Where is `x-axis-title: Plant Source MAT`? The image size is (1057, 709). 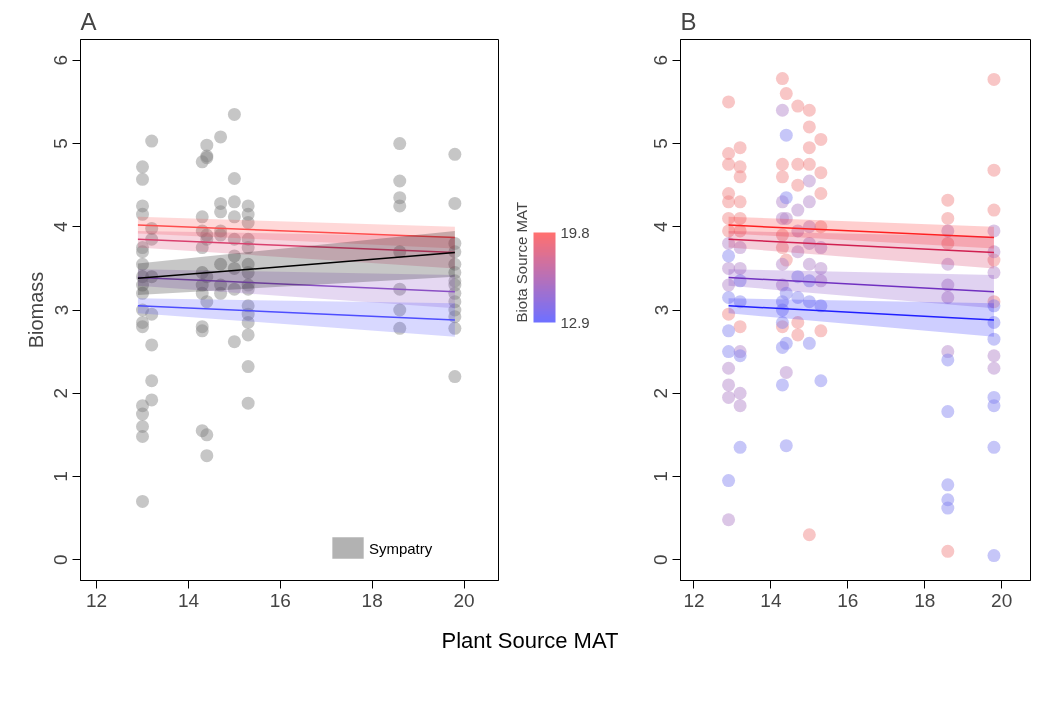
x-axis-title: Plant Source MAT is located at coordinates (530, 641).